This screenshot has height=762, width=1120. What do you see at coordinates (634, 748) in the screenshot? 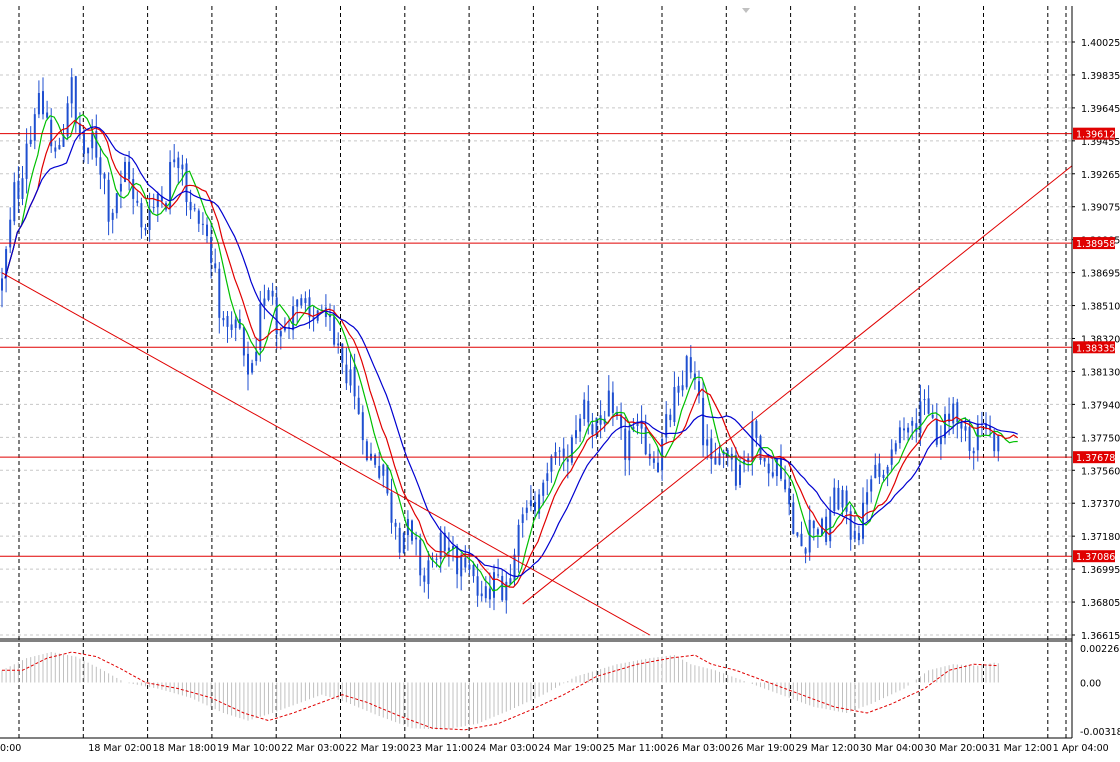
I see `time-tick-label: 25 Mar 11:00` at bounding box center [634, 748].